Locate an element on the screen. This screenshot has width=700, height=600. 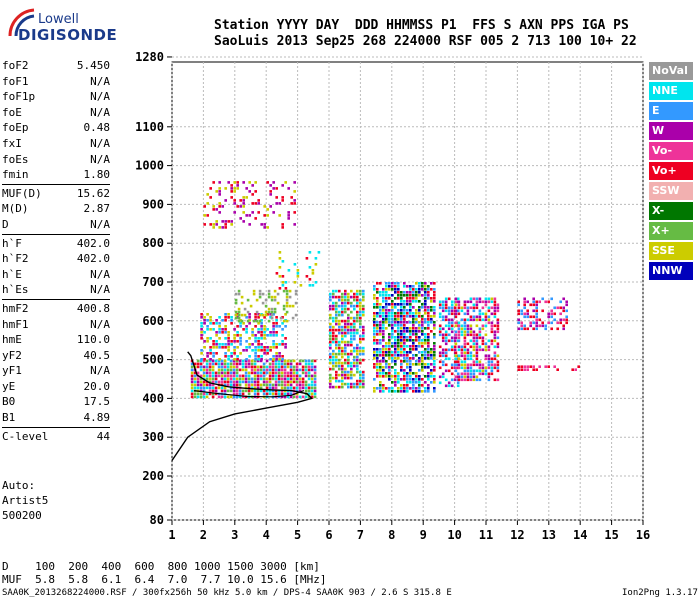
param-value: 44 is located at coordinates (103, 436).